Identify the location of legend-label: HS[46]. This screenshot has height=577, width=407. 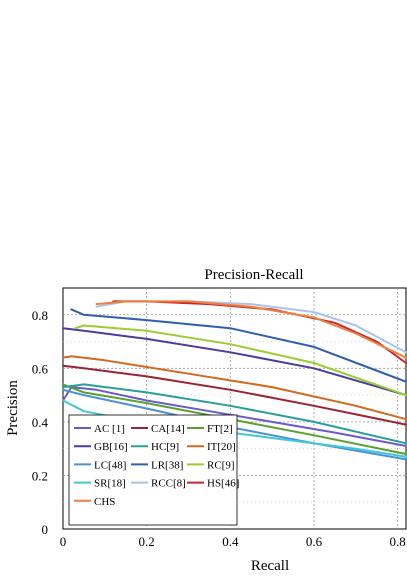
(223, 484).